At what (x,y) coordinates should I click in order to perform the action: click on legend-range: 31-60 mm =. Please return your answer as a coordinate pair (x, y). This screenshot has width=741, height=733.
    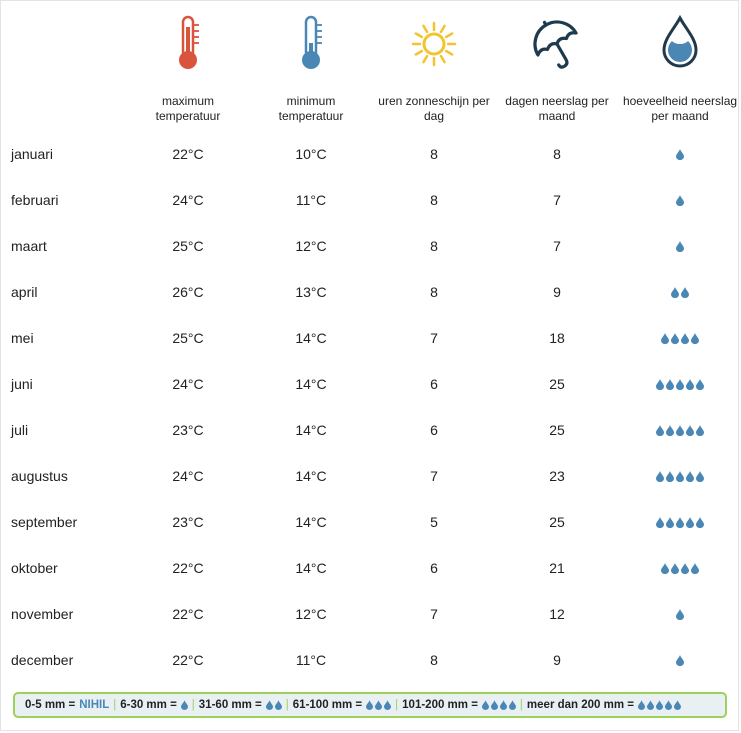
    Looking at the image, I should click on (230, 705).